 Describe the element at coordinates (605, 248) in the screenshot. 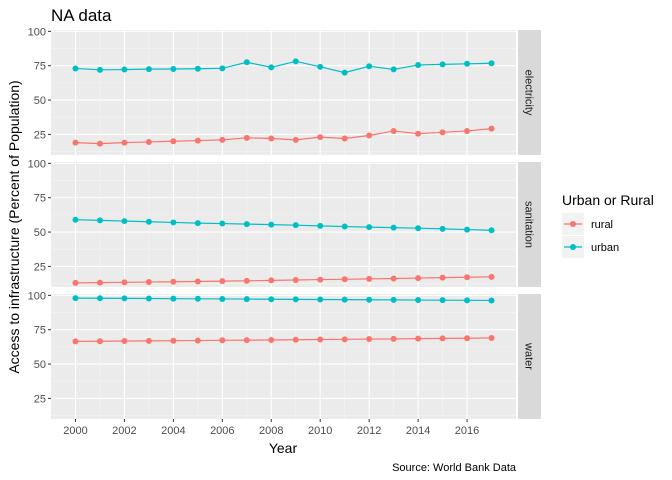

I see `legend-label-urban: urban` at that location.